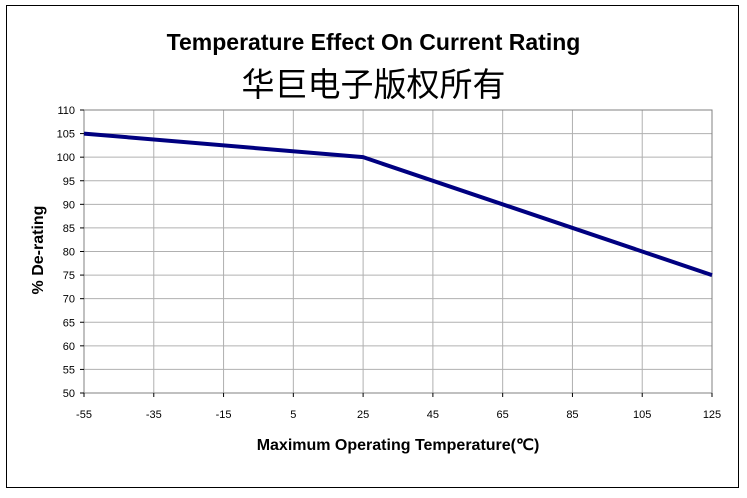 This screenshot has height=498, width=747. What do you see at coordinates (398, 407) in the screenshot?
I see `x-axis-ticks: -55 -35 -15 5 25 45 65 85 105 125` at bounding box center [398, 407].